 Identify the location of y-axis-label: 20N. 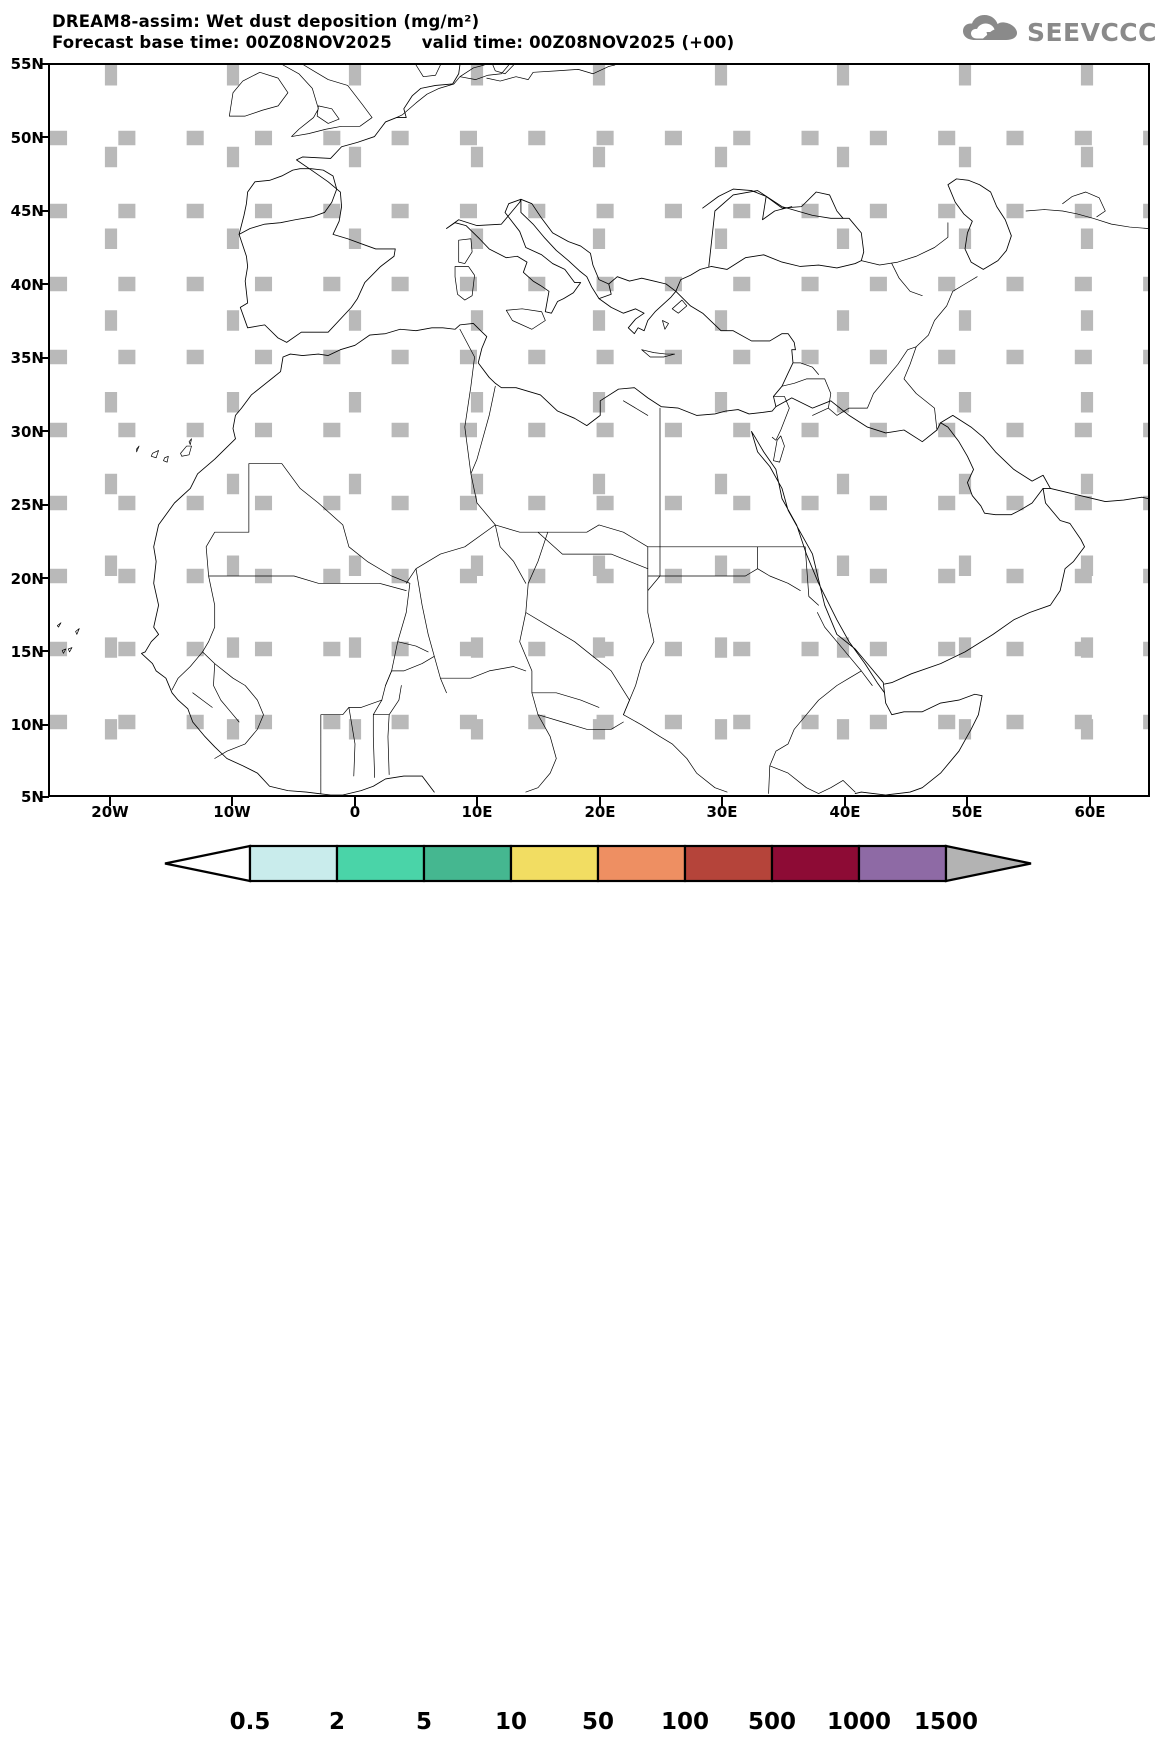
(27, 579).